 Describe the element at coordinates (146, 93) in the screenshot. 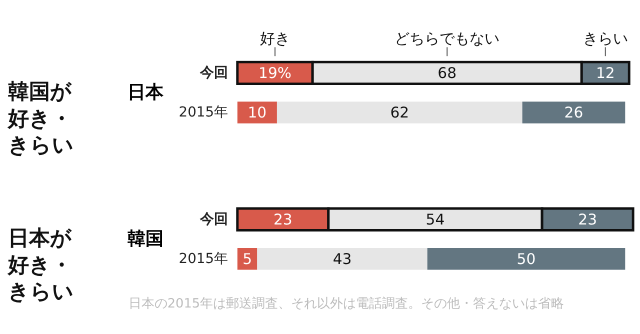

I see `y-axis-title: 日本` at that location.